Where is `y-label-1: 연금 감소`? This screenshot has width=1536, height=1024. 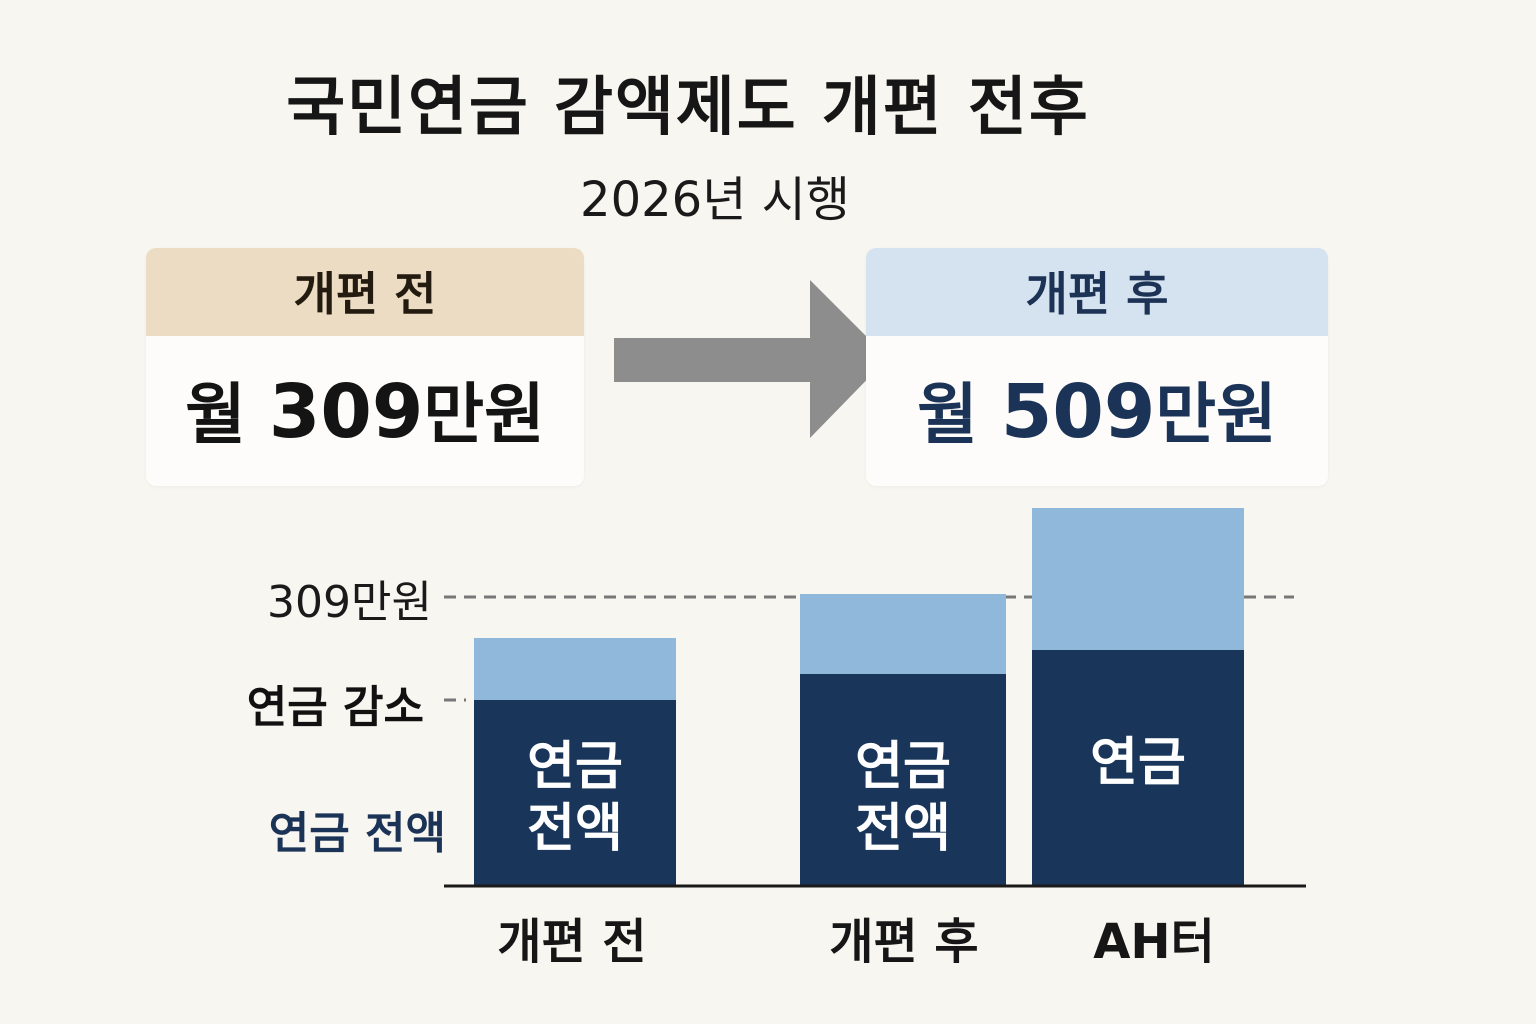
y-label-1: 연금 감소 is located at coordinates (335, 707).